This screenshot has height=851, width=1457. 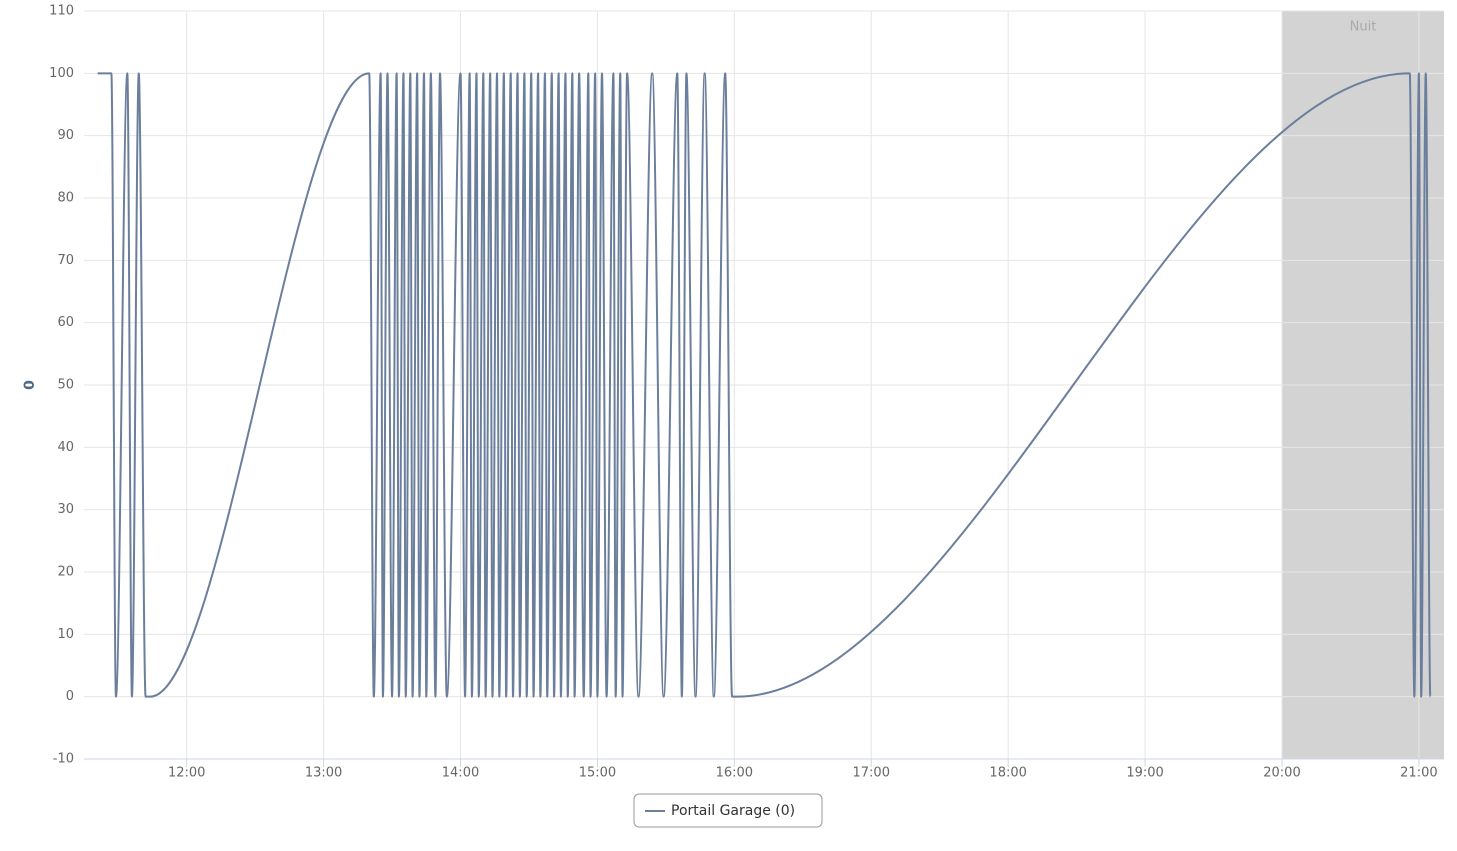 What do you see at coordinates (65, 447) in the screenshot?
I see `y-tick-label: 40` at bounding box center [65, 447].